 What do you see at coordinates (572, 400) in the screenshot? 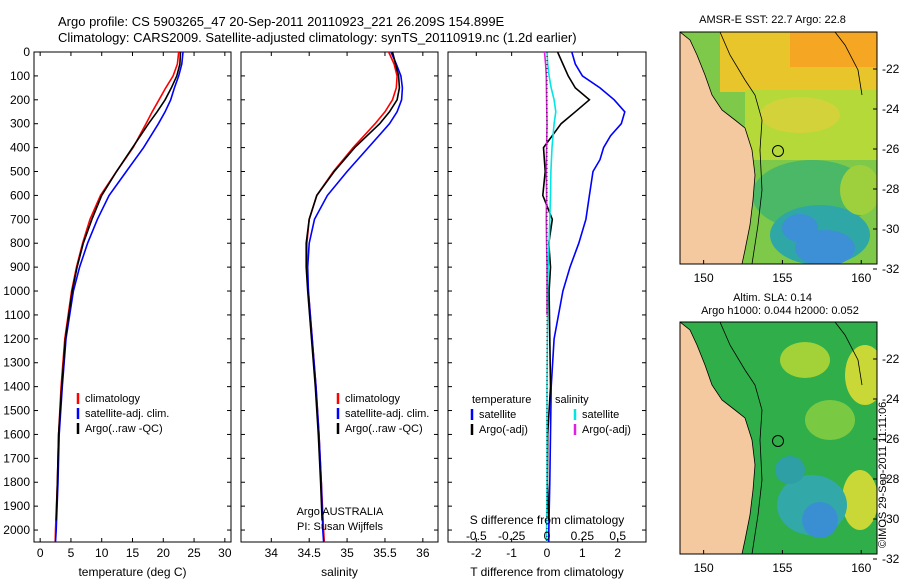
I see `legend-header: salinity` at bounding box center [572, 400].